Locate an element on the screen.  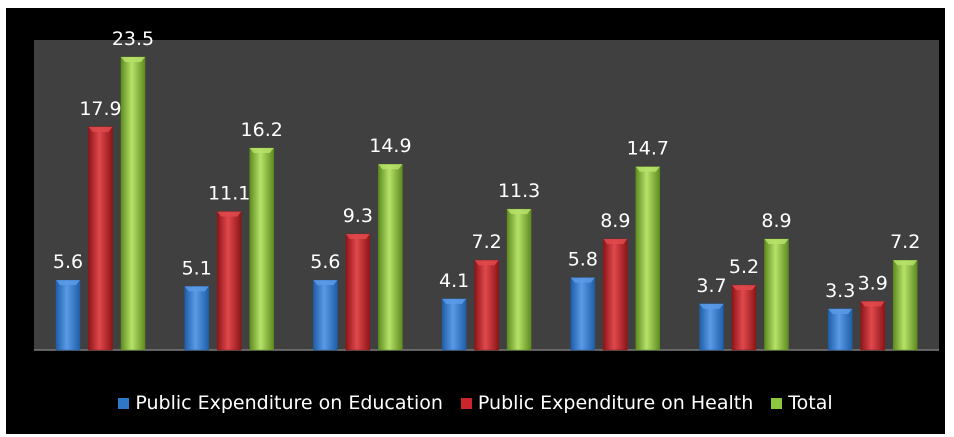
data-label-total-6: 8.9 is located at coordinates (776, 221).